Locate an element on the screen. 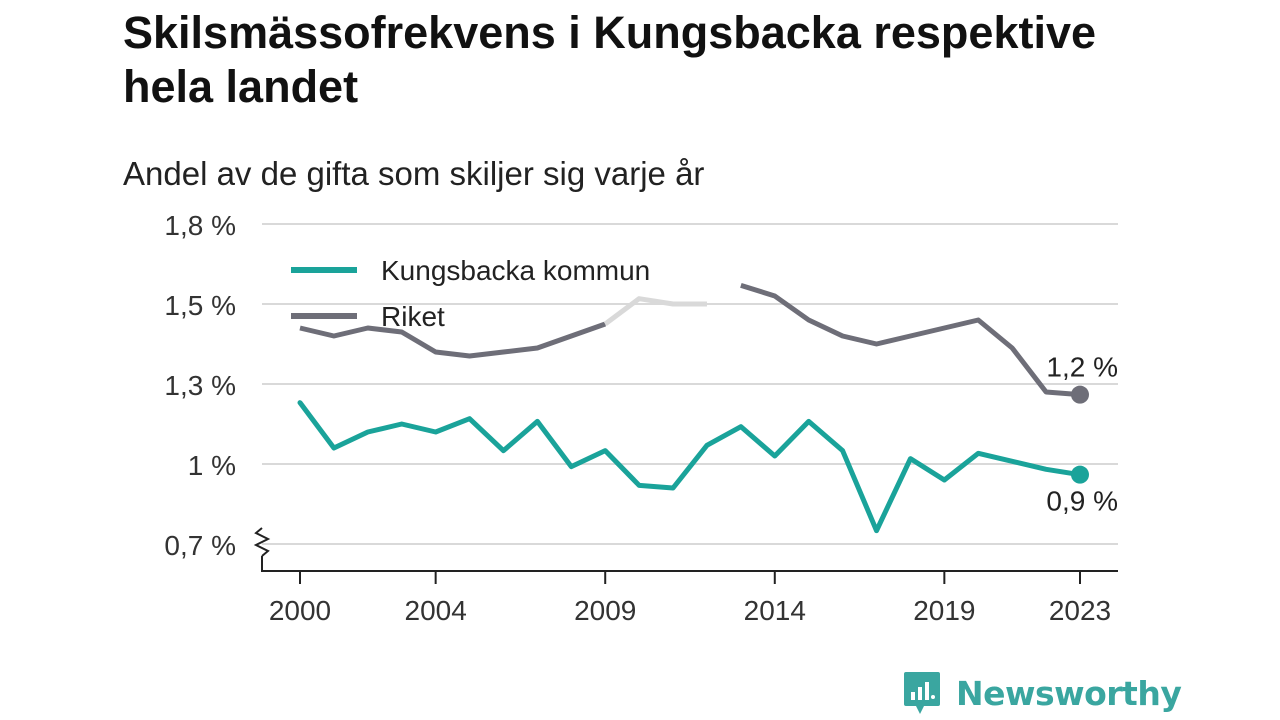 The height and width of the screenshot is (720, 1280). x-tick-label: 2009 is located at coordinates (605, 610).